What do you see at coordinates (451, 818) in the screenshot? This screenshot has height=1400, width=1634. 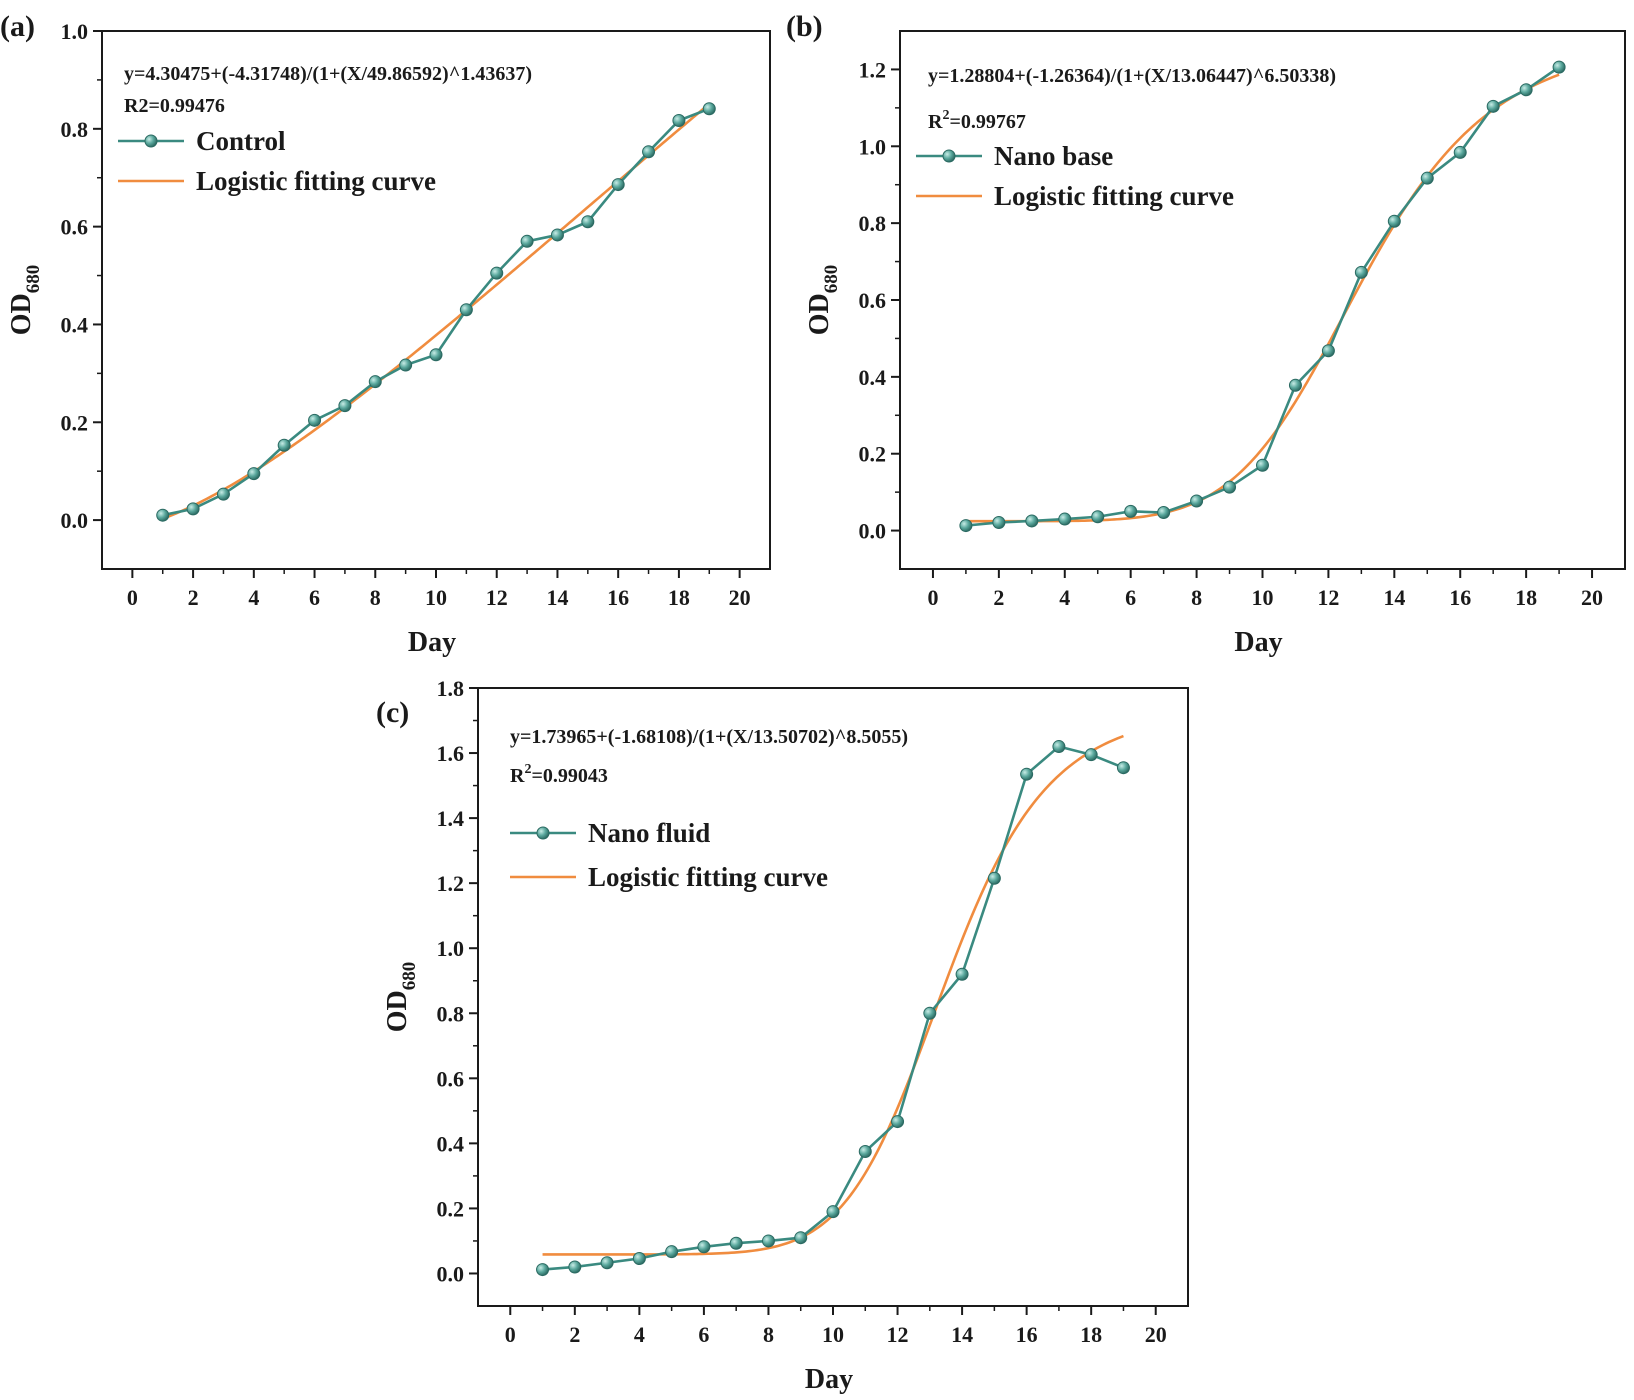 I see `y-tick-label: 1.4` at bounding box center [451, 818].